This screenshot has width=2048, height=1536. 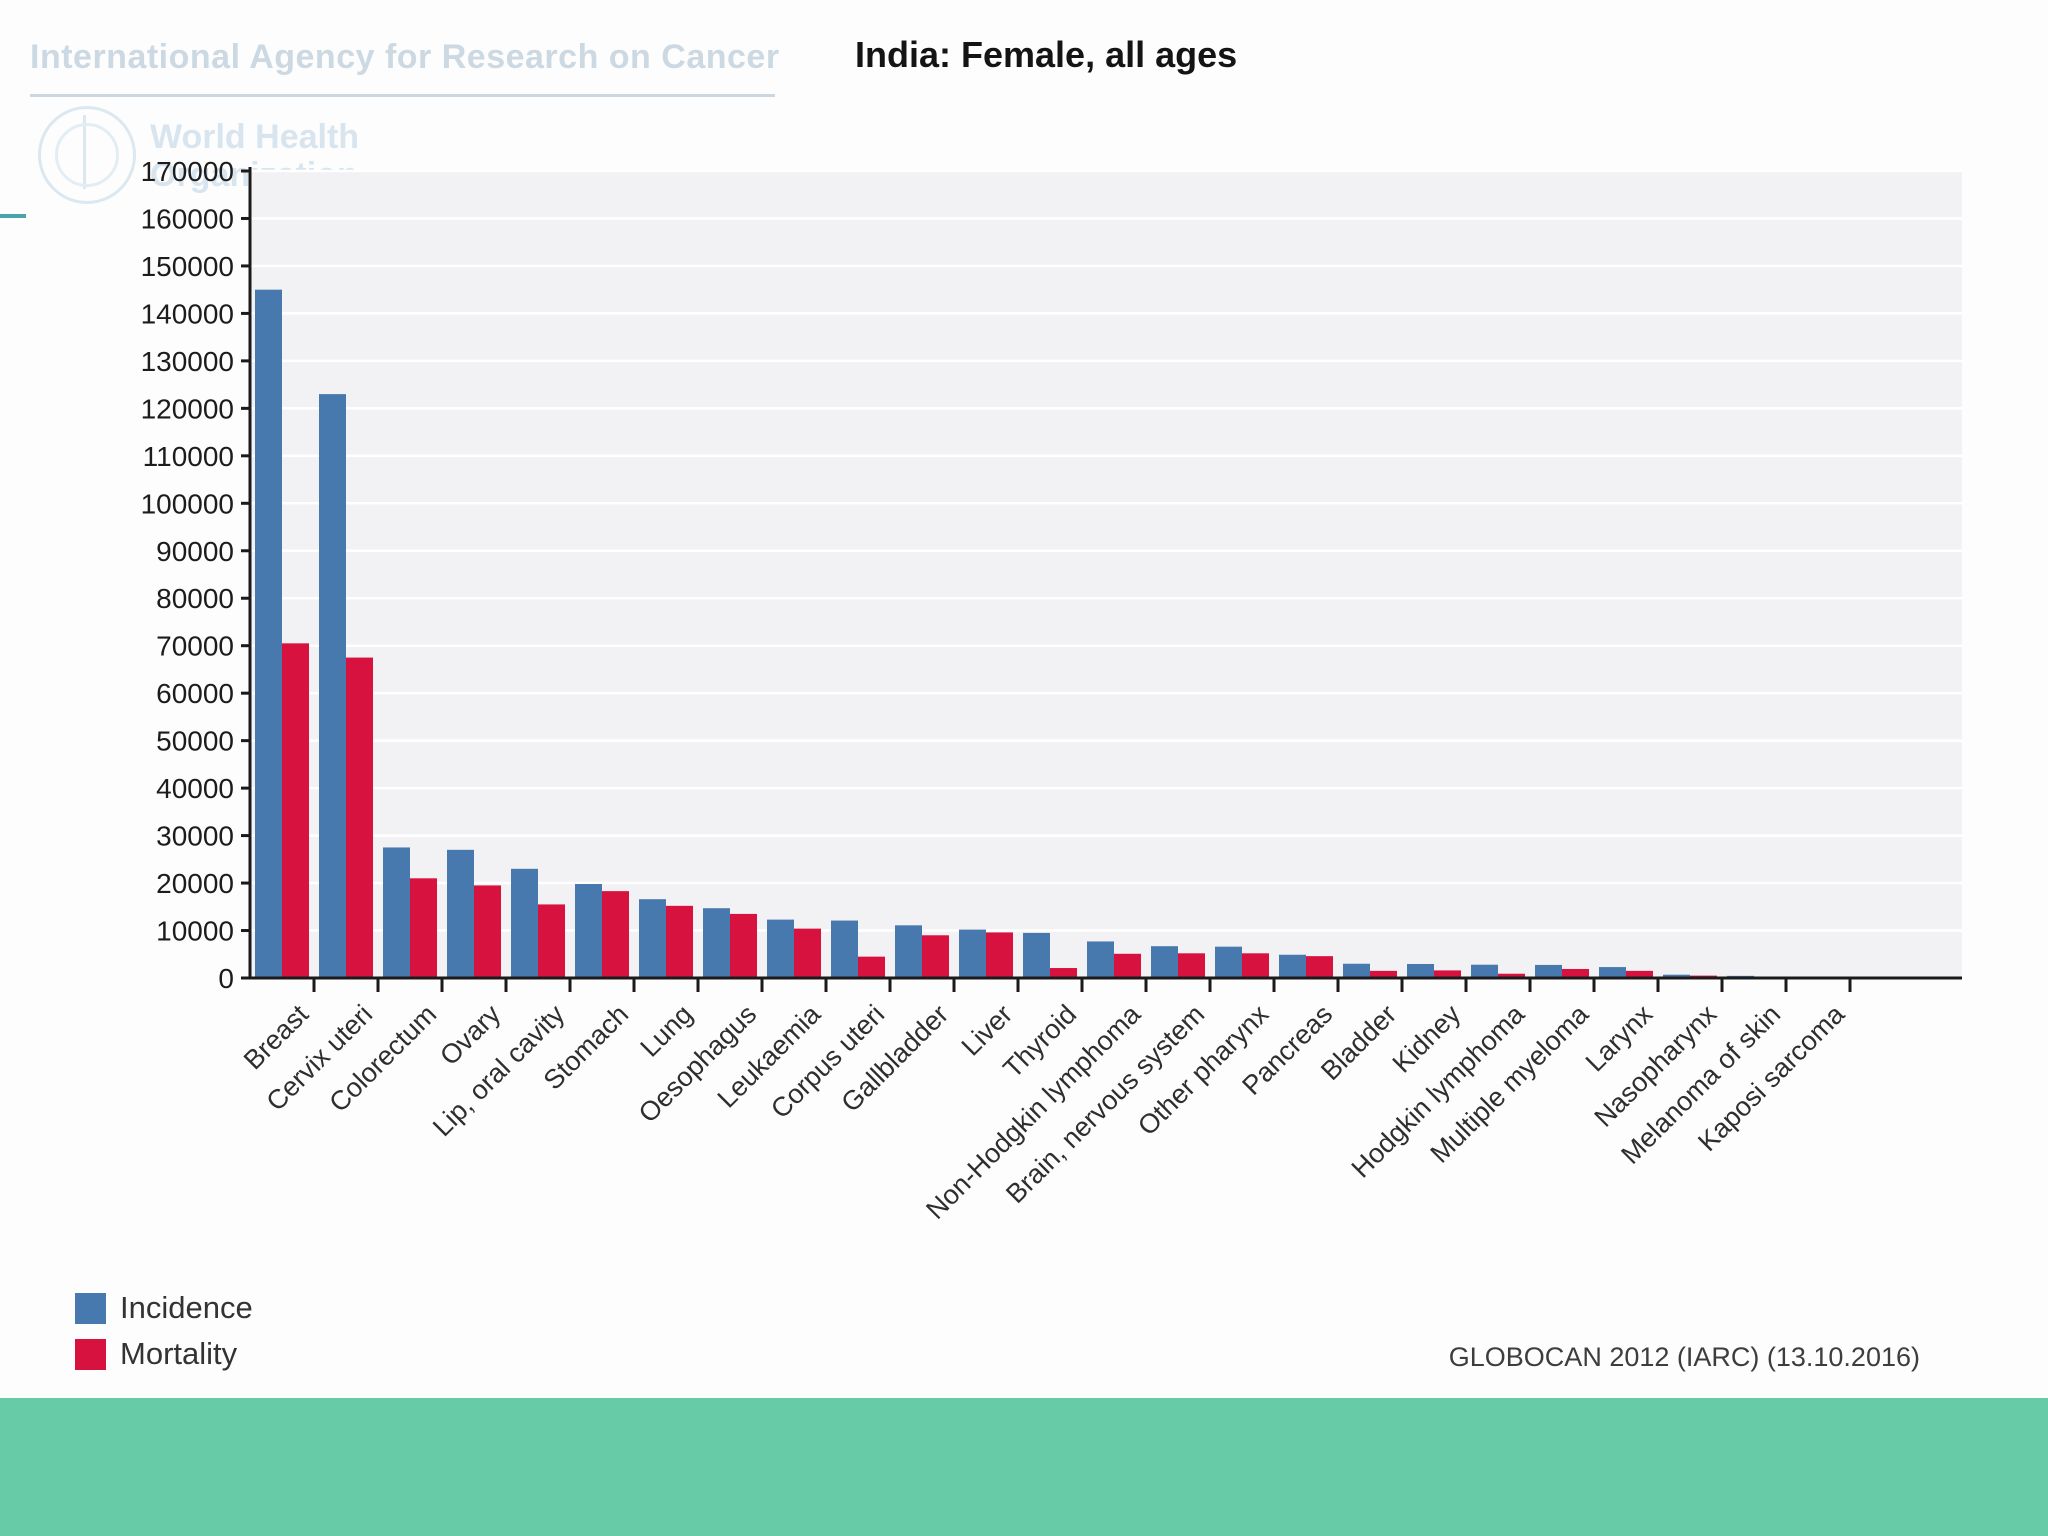 I want to click on incidence-swatch-icon, so click(x=90, y=1308).